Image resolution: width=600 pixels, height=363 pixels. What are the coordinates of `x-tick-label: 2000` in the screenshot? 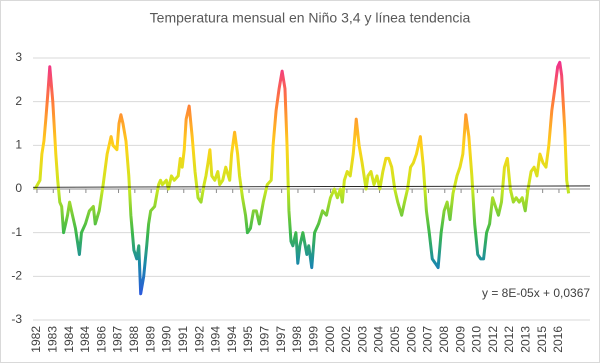 It's located at (330, 339).